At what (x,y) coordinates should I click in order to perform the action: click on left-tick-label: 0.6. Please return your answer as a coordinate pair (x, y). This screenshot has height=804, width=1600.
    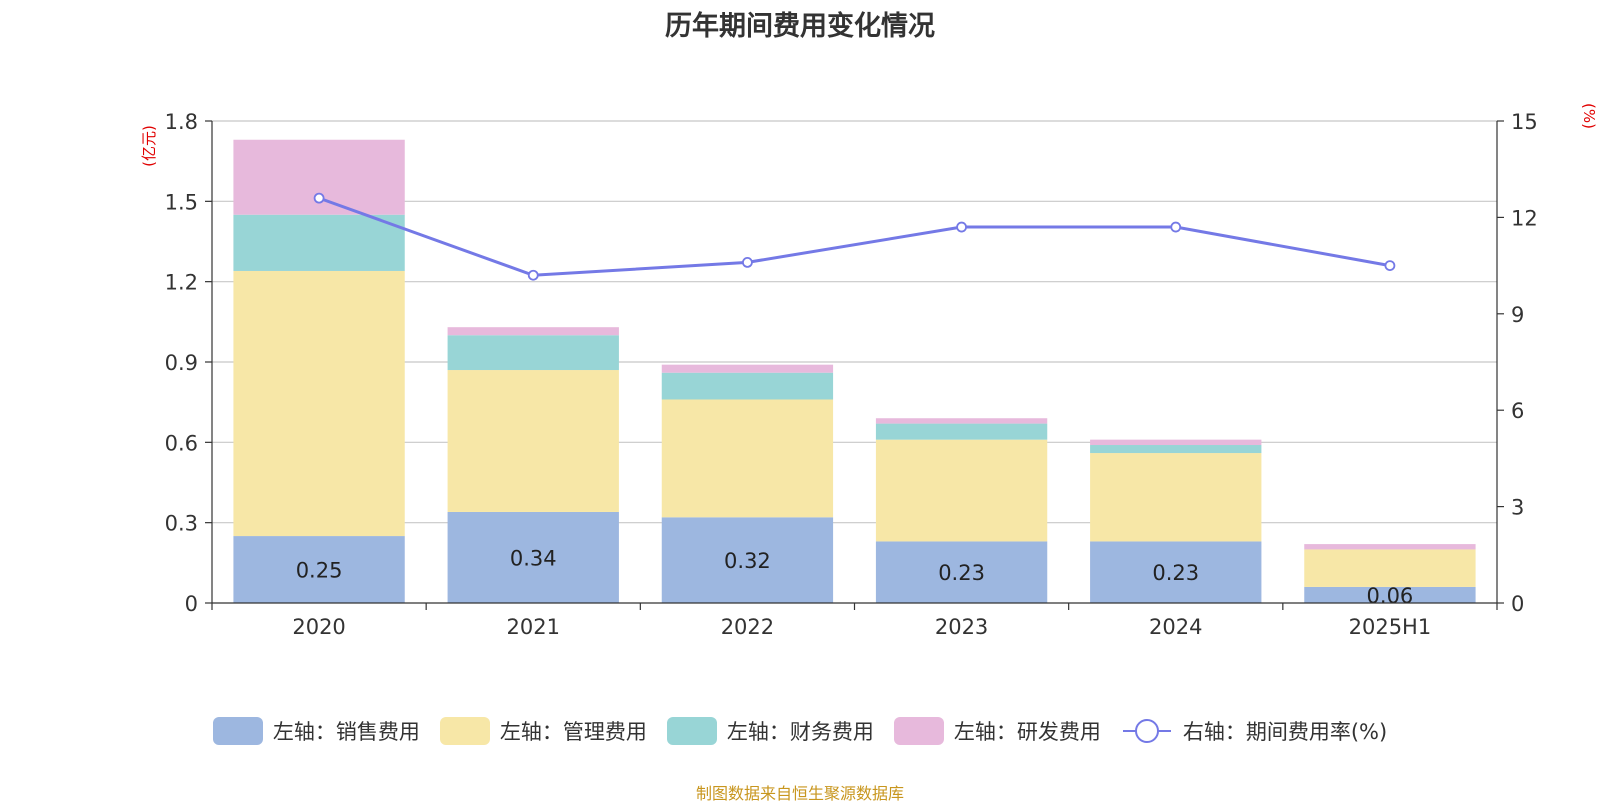
    Looking at the image, I should click on (181, 443).